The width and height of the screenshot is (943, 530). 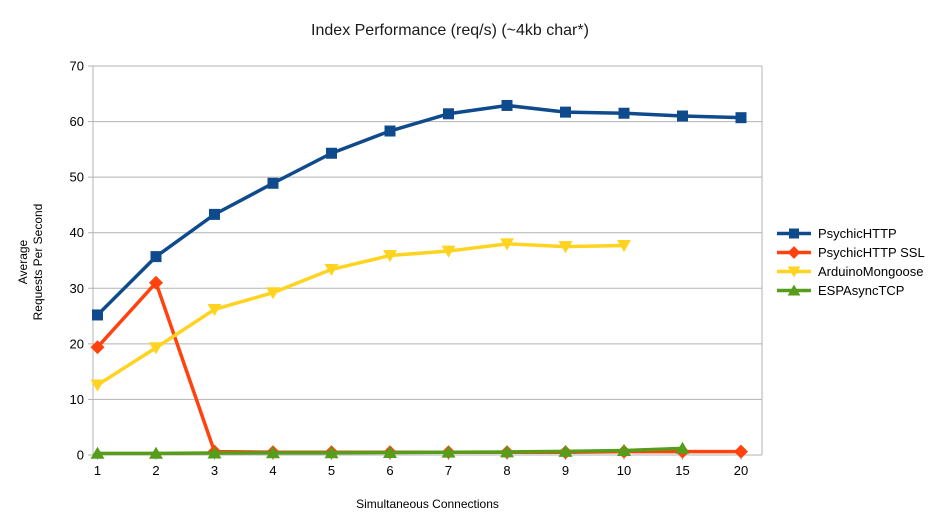 I want to click on x-tick-label: 4, so click(x=272, y=470).